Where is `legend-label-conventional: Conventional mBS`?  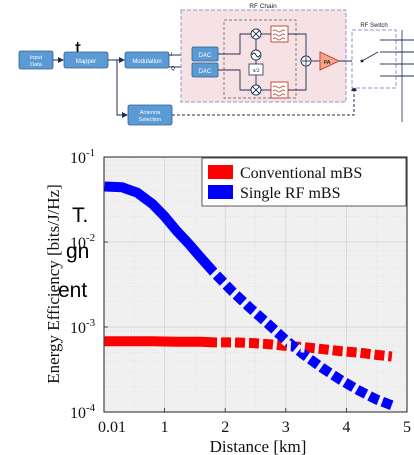 legend-label-conventional: Conventional mBS is located at coordinates (301, 173).